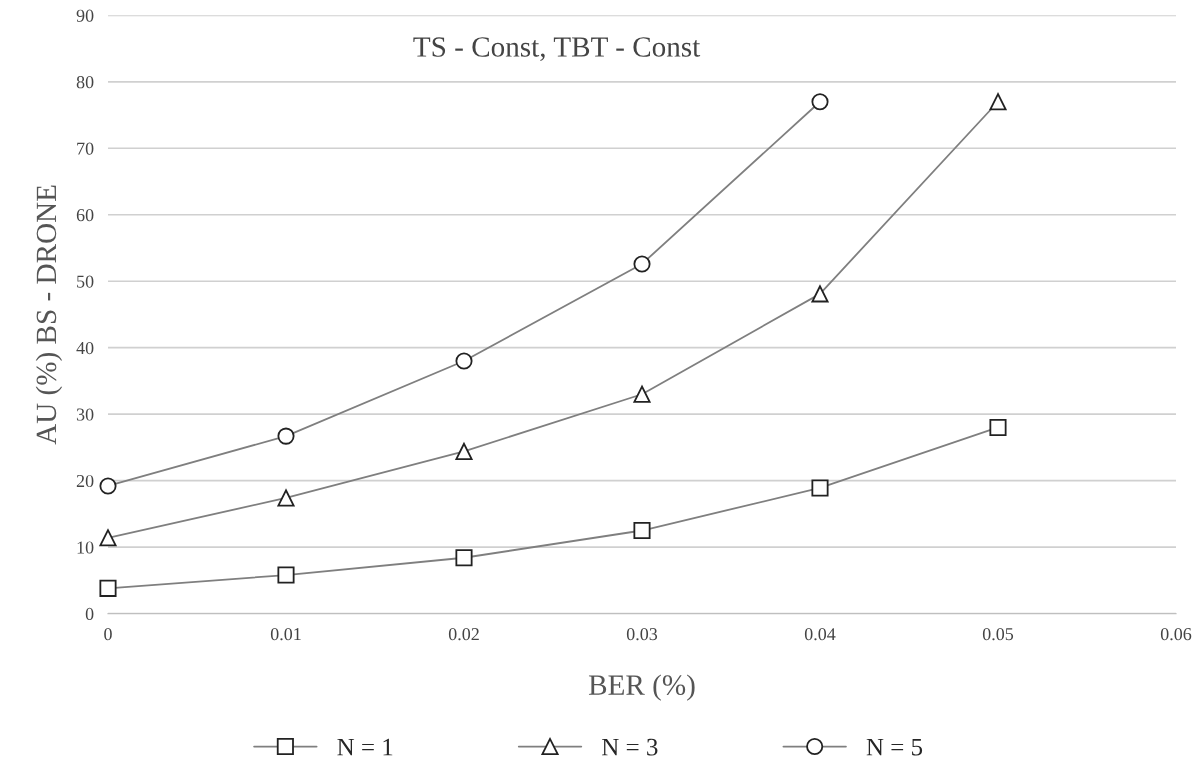 This screenshot has width=1200, height=767. I want to click on x-tick-label: 0.01, so click(285, 634).